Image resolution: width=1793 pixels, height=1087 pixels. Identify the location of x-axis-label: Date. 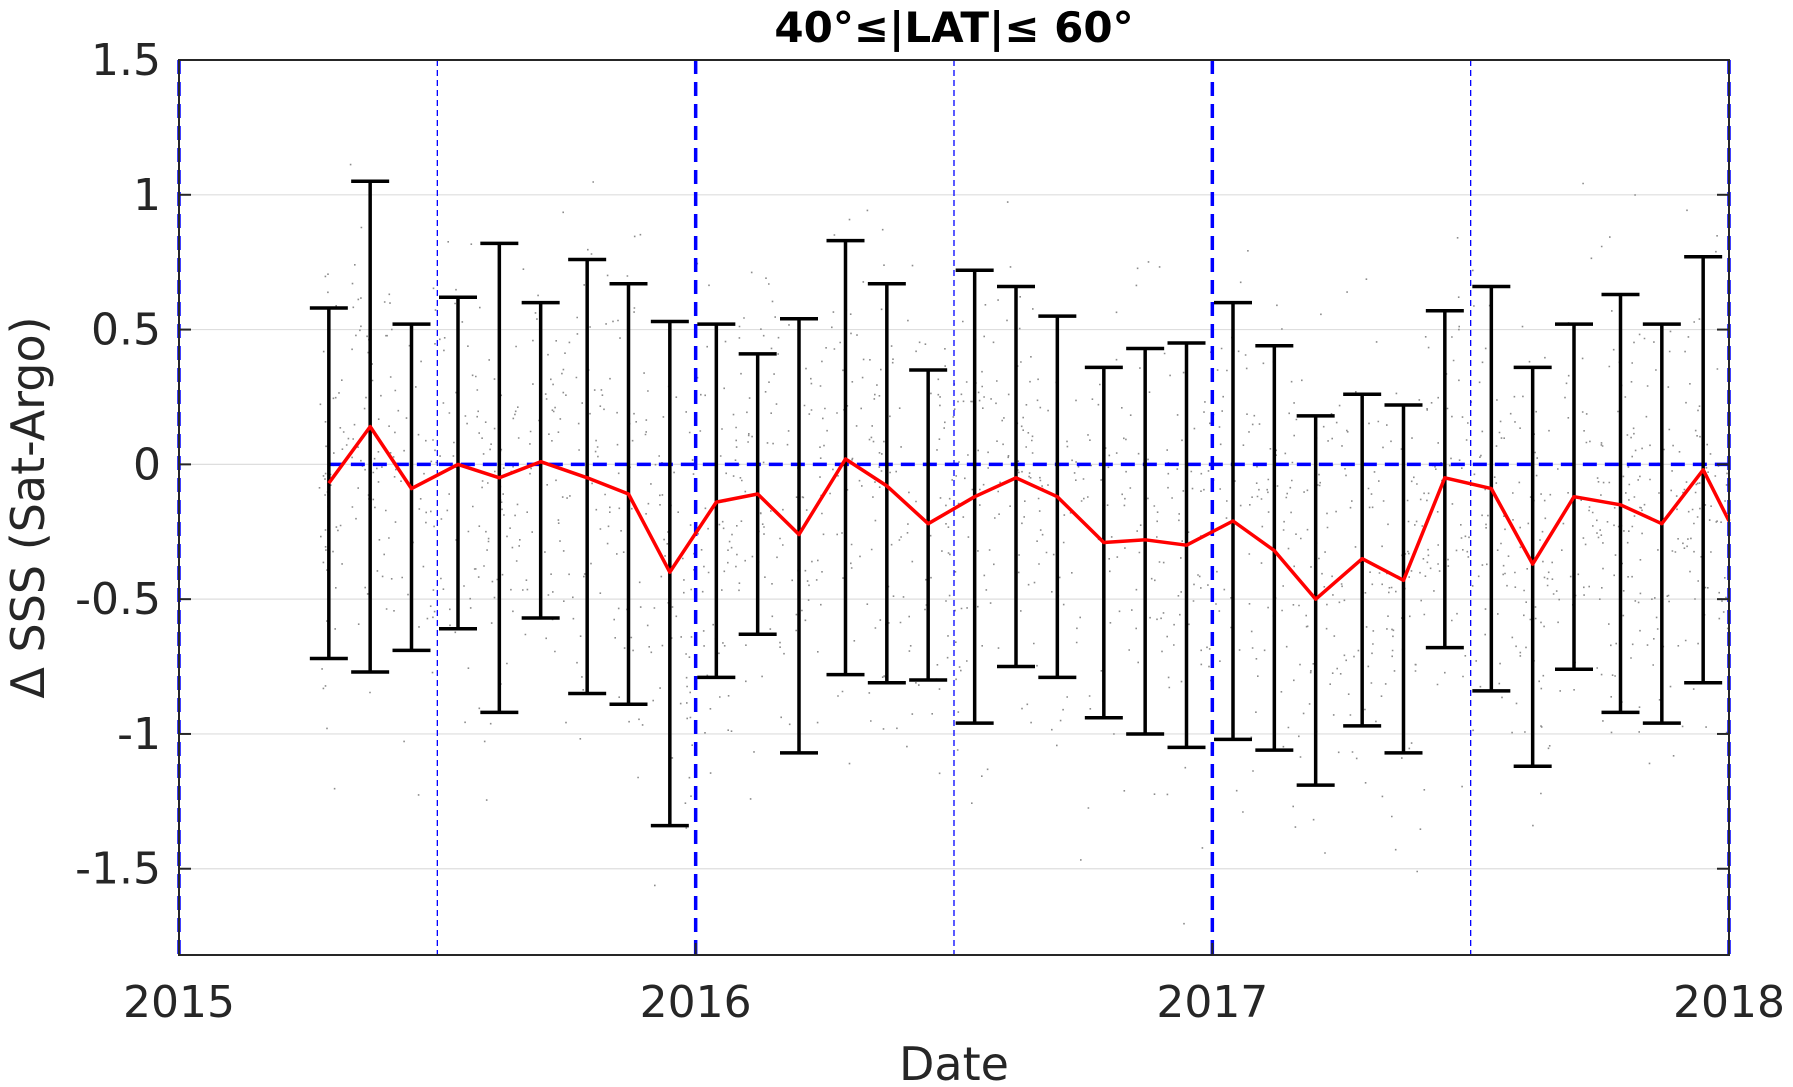
(954, 1062).